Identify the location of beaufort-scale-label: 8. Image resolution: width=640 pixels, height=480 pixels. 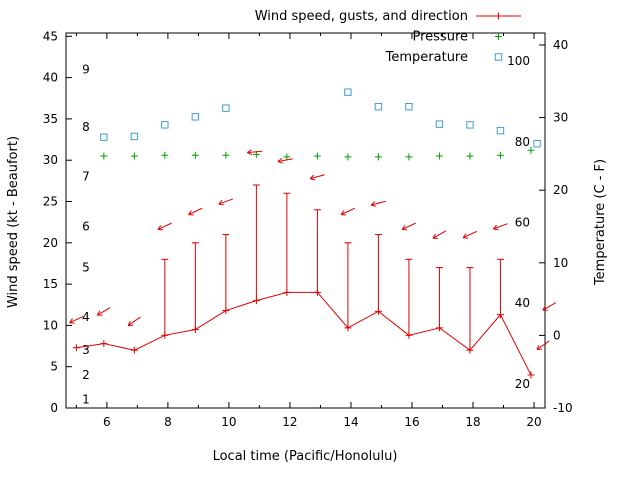
(86, 127).